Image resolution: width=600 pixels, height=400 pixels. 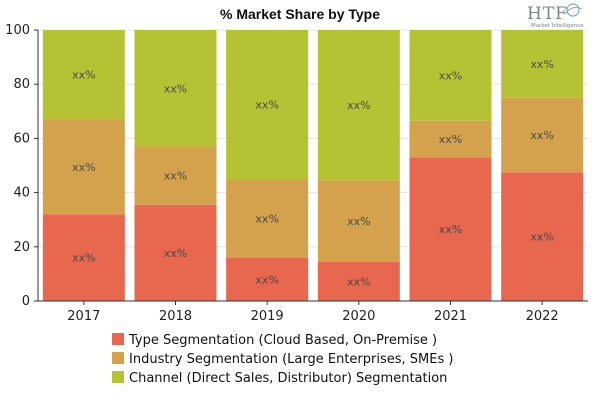 What do you see at coordinates (175, 316) in the screenshot?
I see `x-tick-label-2018: 2018` at bounding box center [175, 316].